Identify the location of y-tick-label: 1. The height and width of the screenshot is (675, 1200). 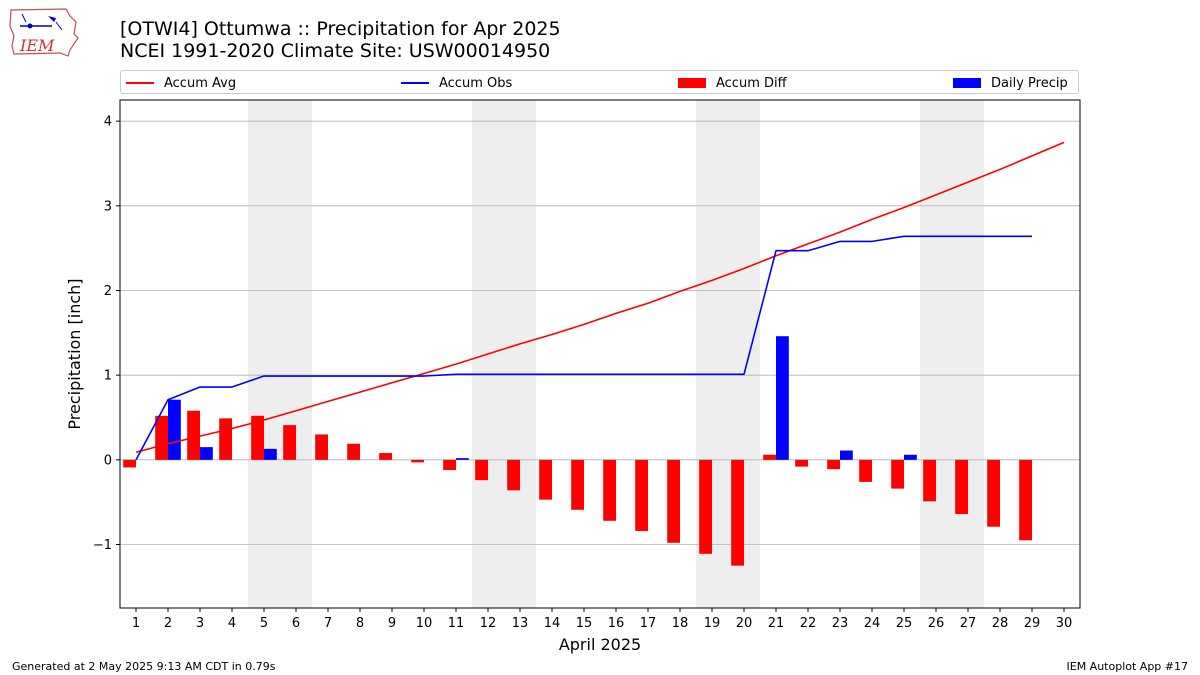
(108, 376).